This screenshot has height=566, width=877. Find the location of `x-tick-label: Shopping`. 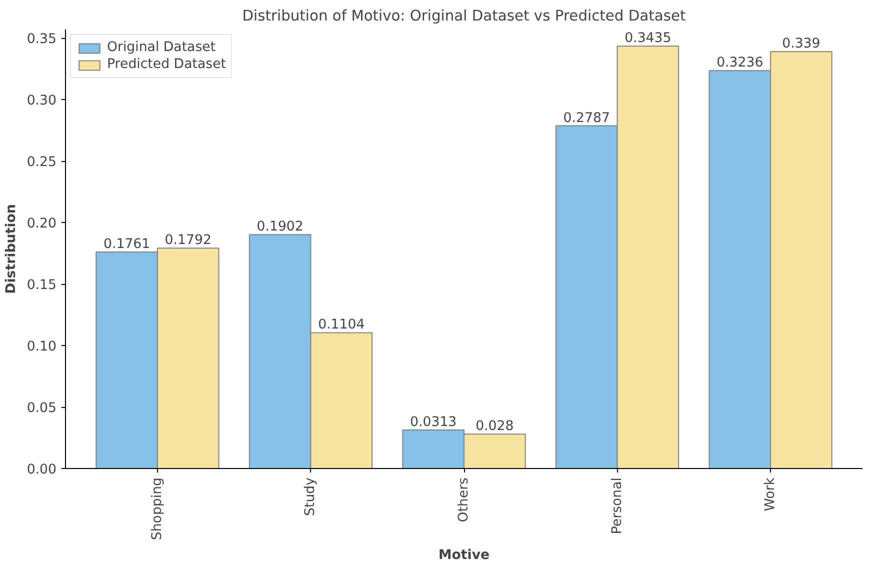

x-tick-label: Shopping is located at coordinates (157, 509).